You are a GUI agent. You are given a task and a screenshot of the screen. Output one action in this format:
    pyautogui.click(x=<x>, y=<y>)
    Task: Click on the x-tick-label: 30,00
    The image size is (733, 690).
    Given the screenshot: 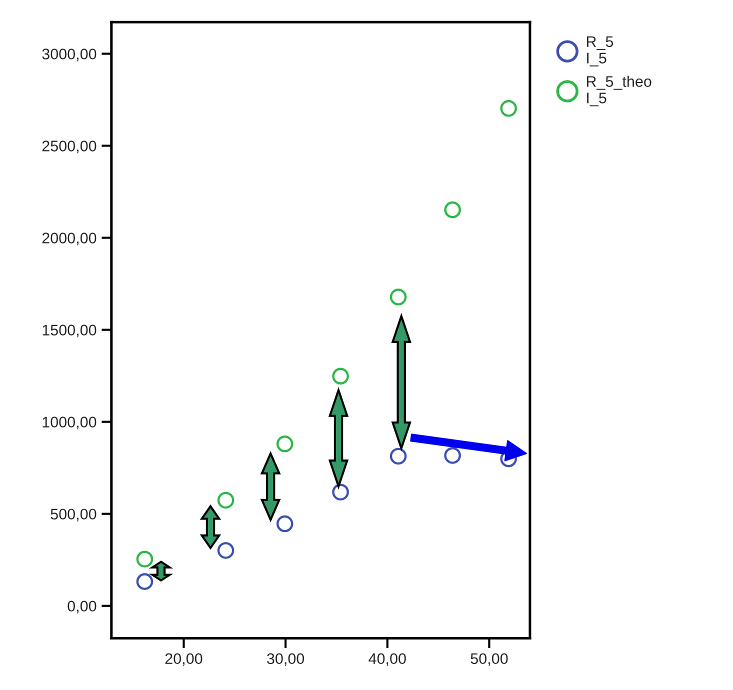 What is the action you would take?
    pyautogui.click(x=285, y=659)
    